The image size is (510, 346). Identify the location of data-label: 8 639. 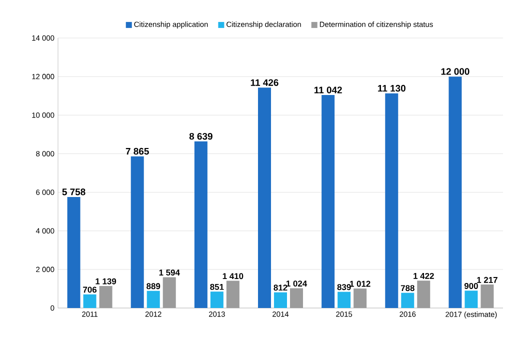
(200, 136).